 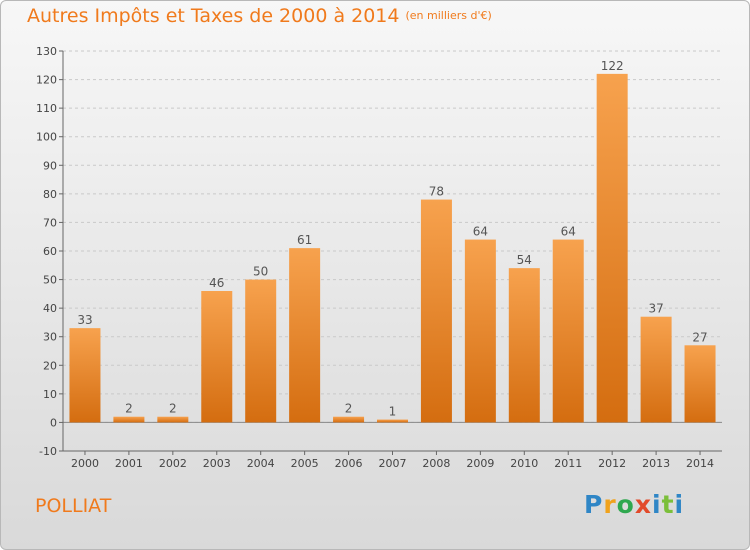 What do you see at coordinates (480, 463) in the screenshot?
I see `x-tick-label: 2009` at bounding box center [480, 463].